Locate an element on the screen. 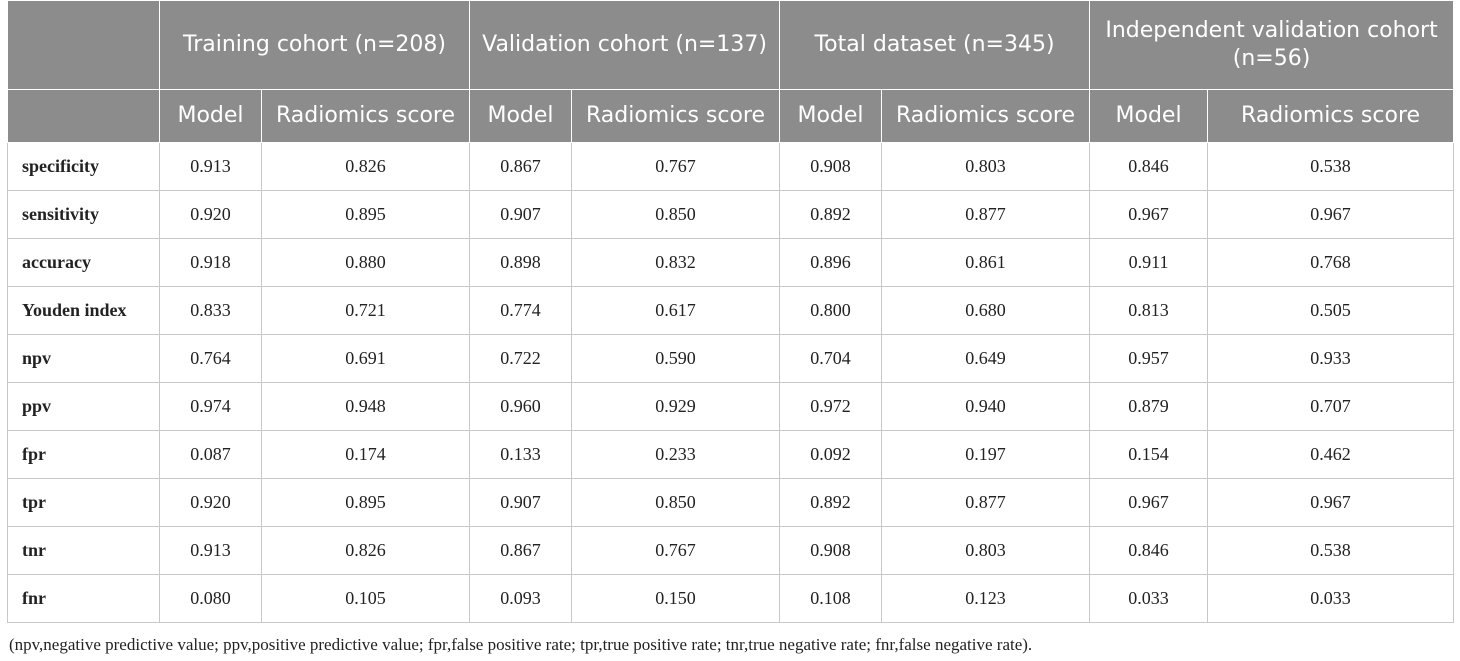  table-cell: 0.505 is located at coordinates (1331, 310).